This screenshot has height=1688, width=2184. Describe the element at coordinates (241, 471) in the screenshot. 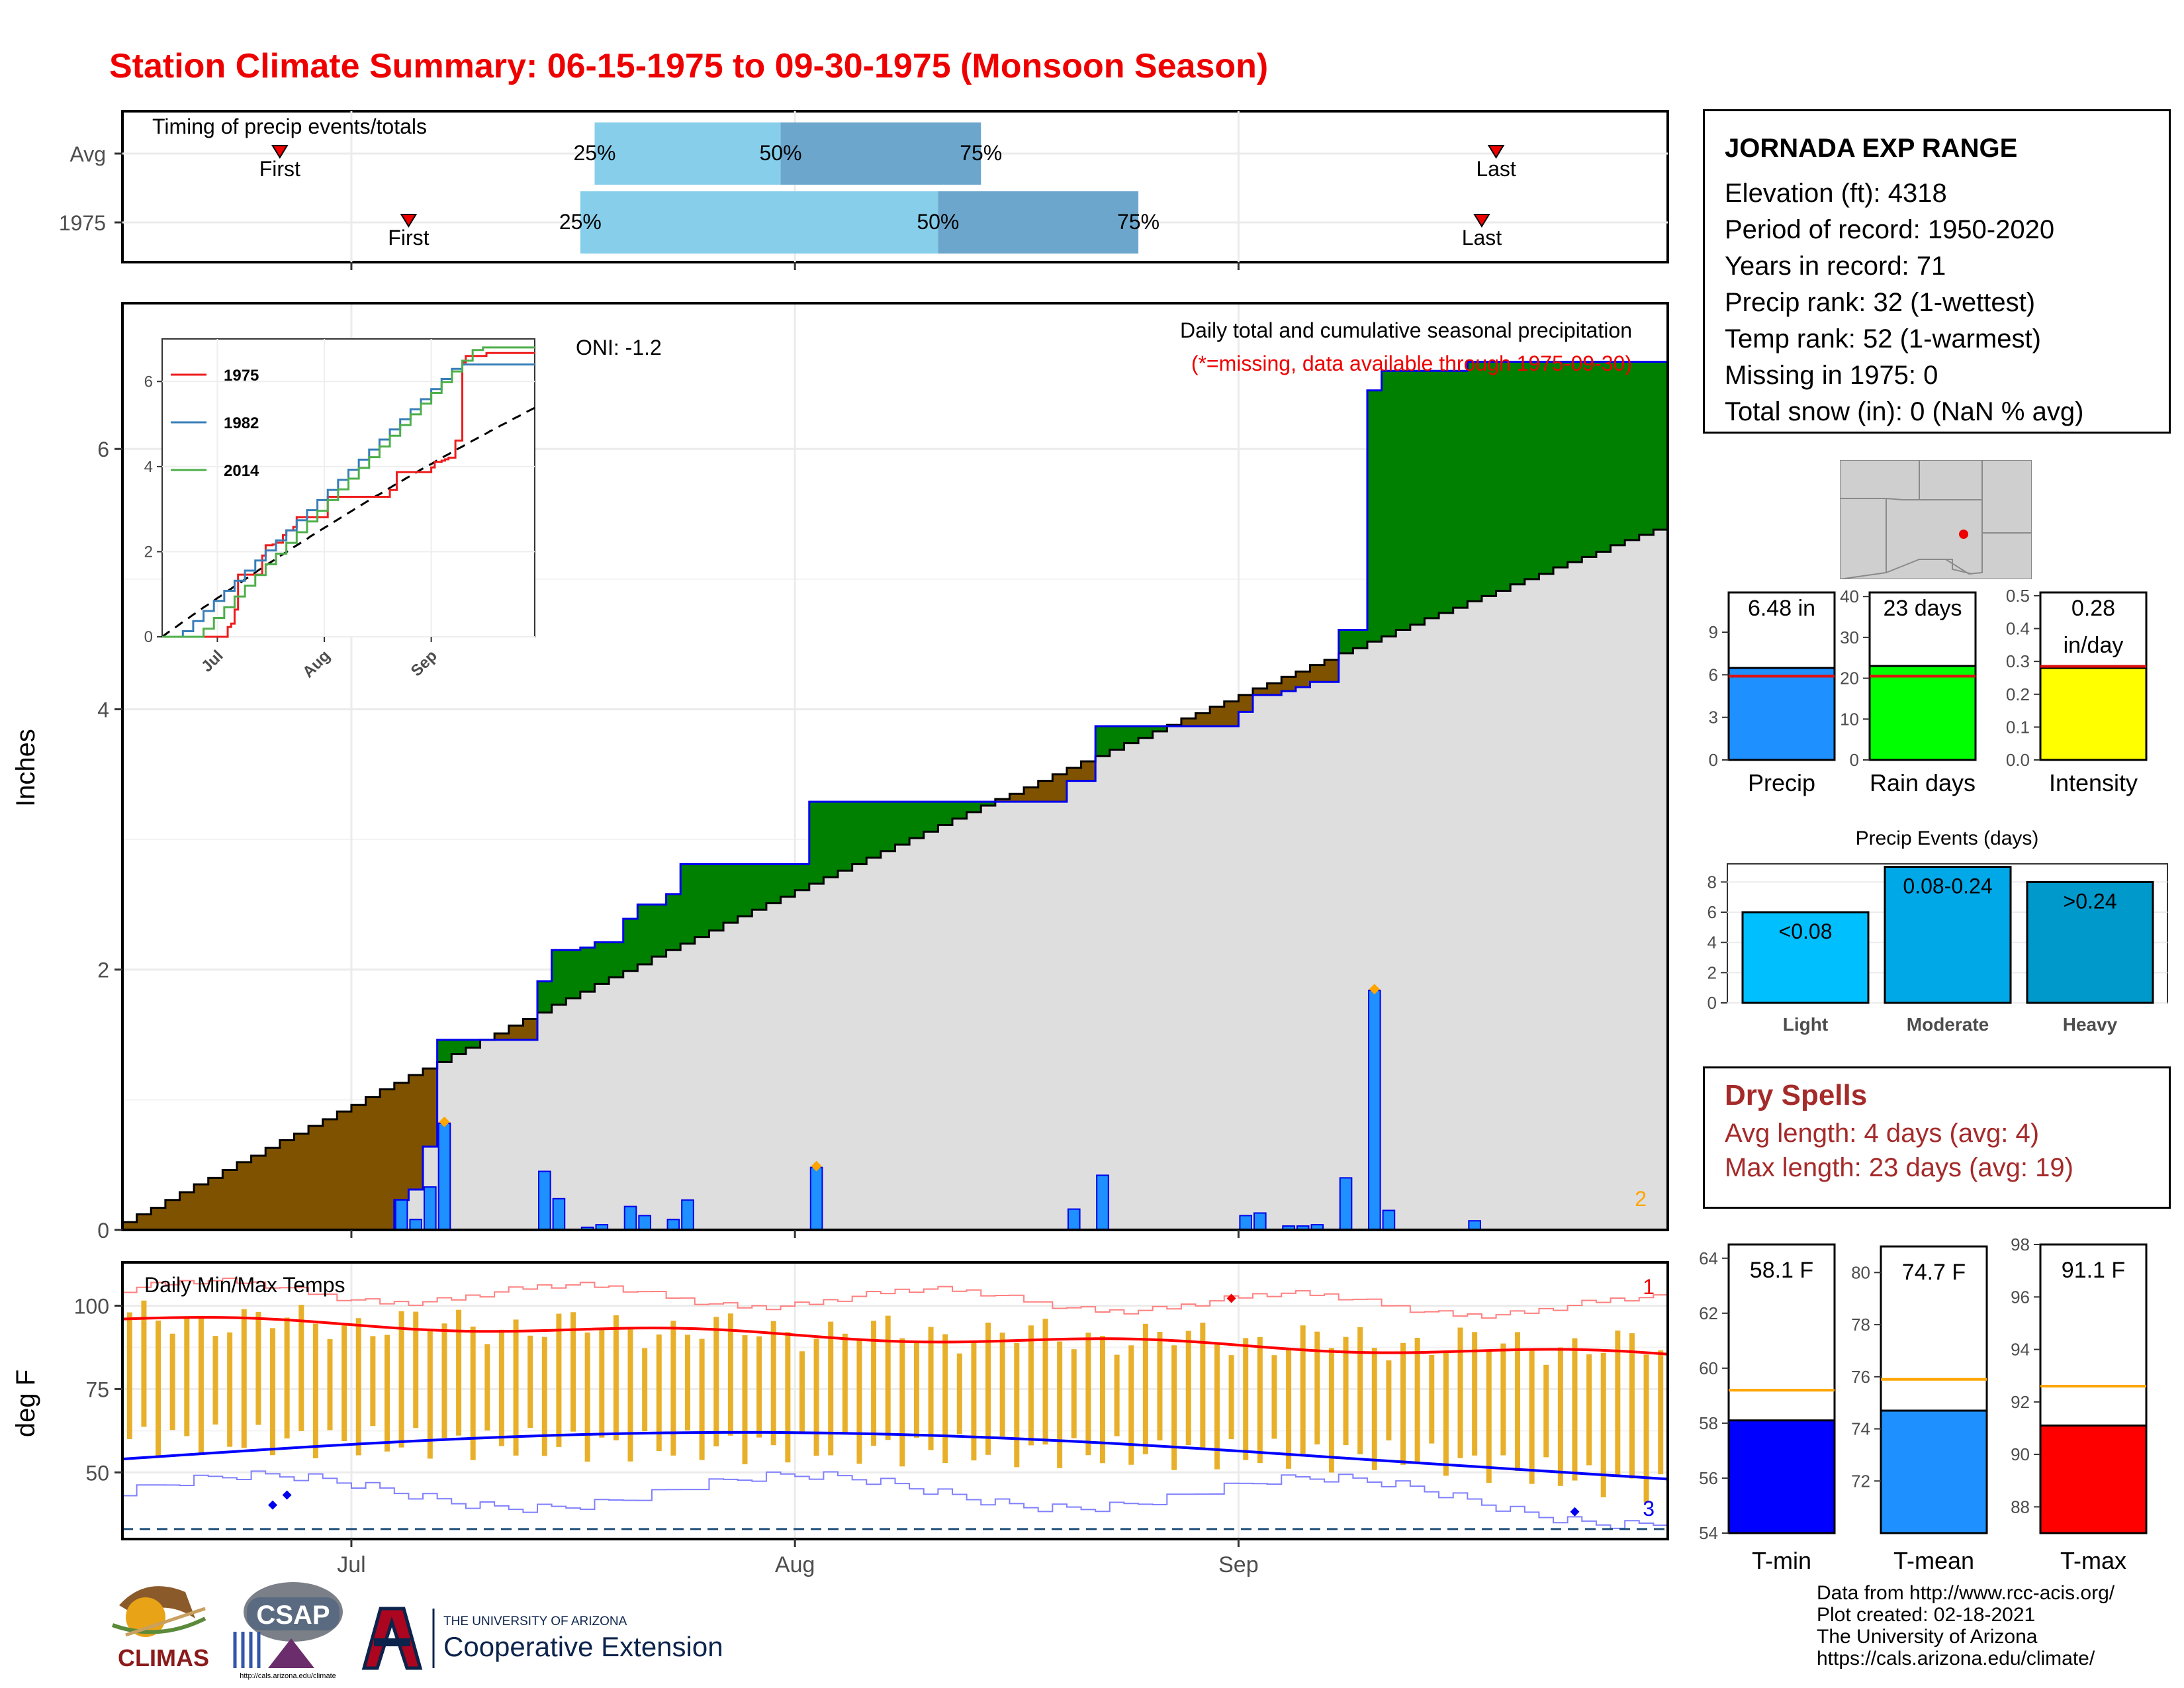

I see `inset-legend-label: 2014` at that location.